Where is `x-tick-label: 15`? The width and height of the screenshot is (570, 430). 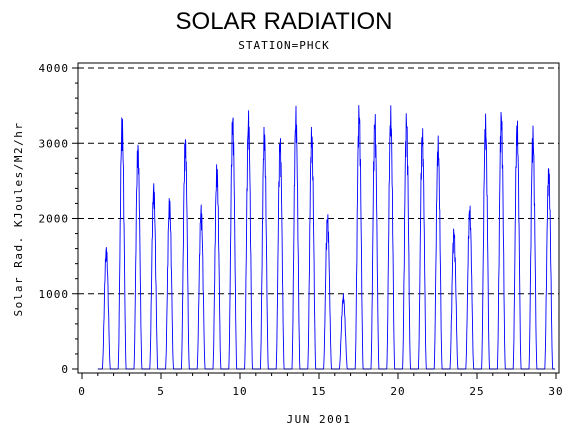
x-tick-label: 15 is located at coordinates (318, 391).